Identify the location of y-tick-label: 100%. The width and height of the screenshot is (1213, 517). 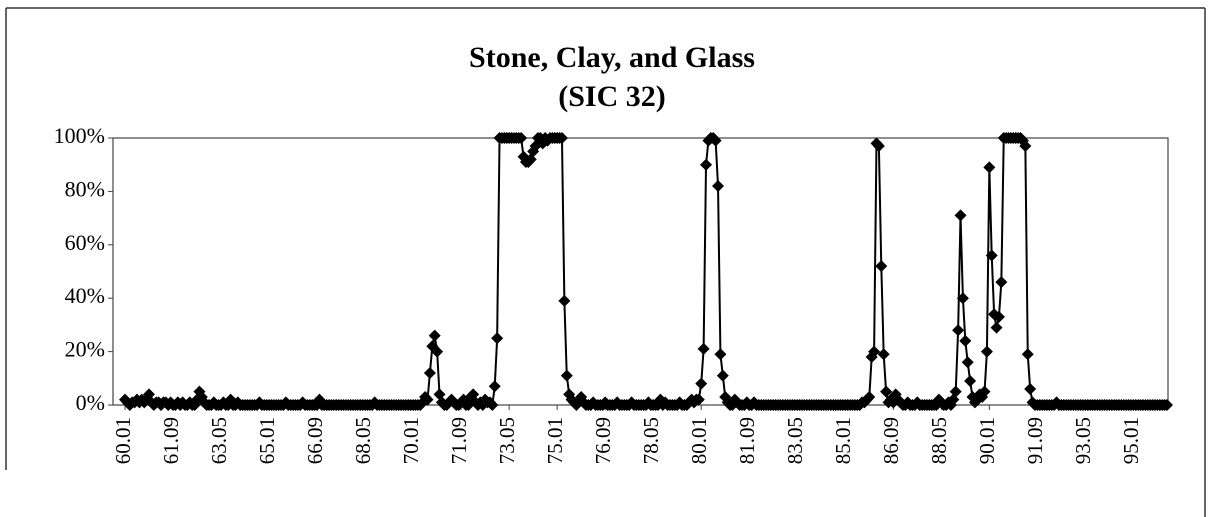
(79, 135).